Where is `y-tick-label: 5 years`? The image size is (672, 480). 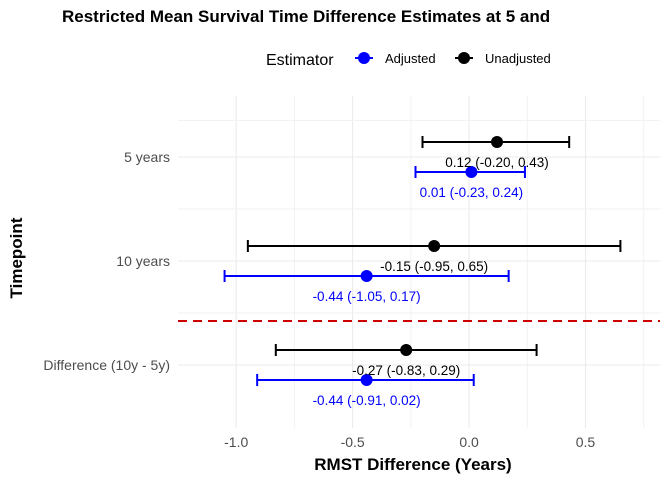 y-tick-label: 5 years is located at coordinates (147, 157).